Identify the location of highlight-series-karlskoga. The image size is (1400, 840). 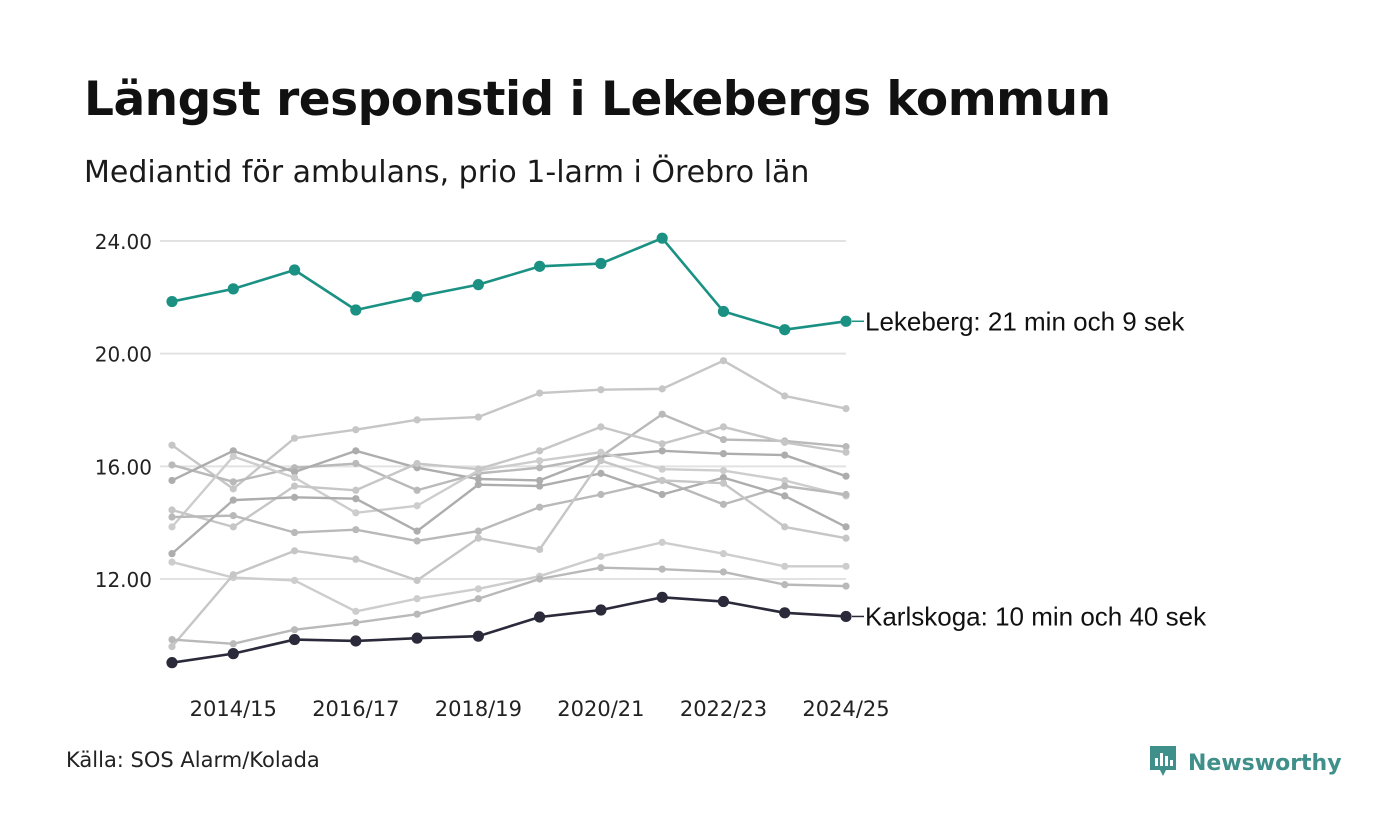
(509, 630).